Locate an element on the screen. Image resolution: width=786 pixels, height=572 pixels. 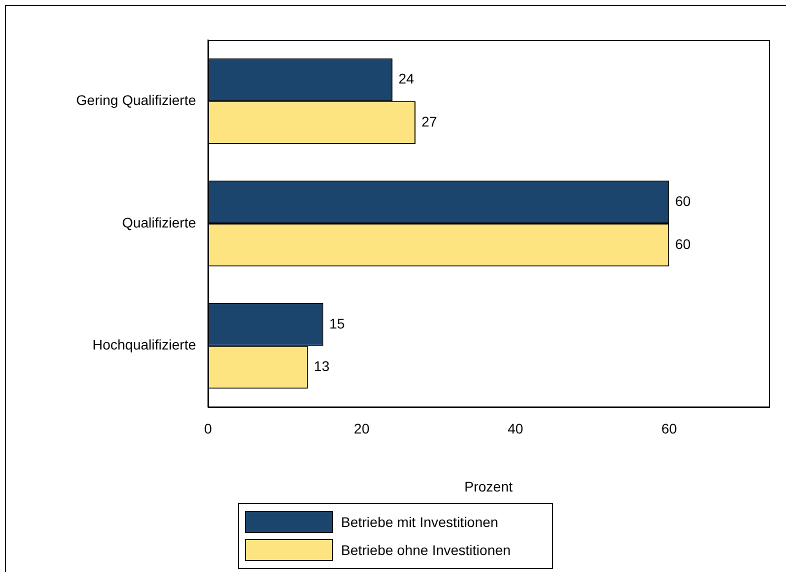
y-tick-label: Qualifizierte is located at coordinates (159, 222).